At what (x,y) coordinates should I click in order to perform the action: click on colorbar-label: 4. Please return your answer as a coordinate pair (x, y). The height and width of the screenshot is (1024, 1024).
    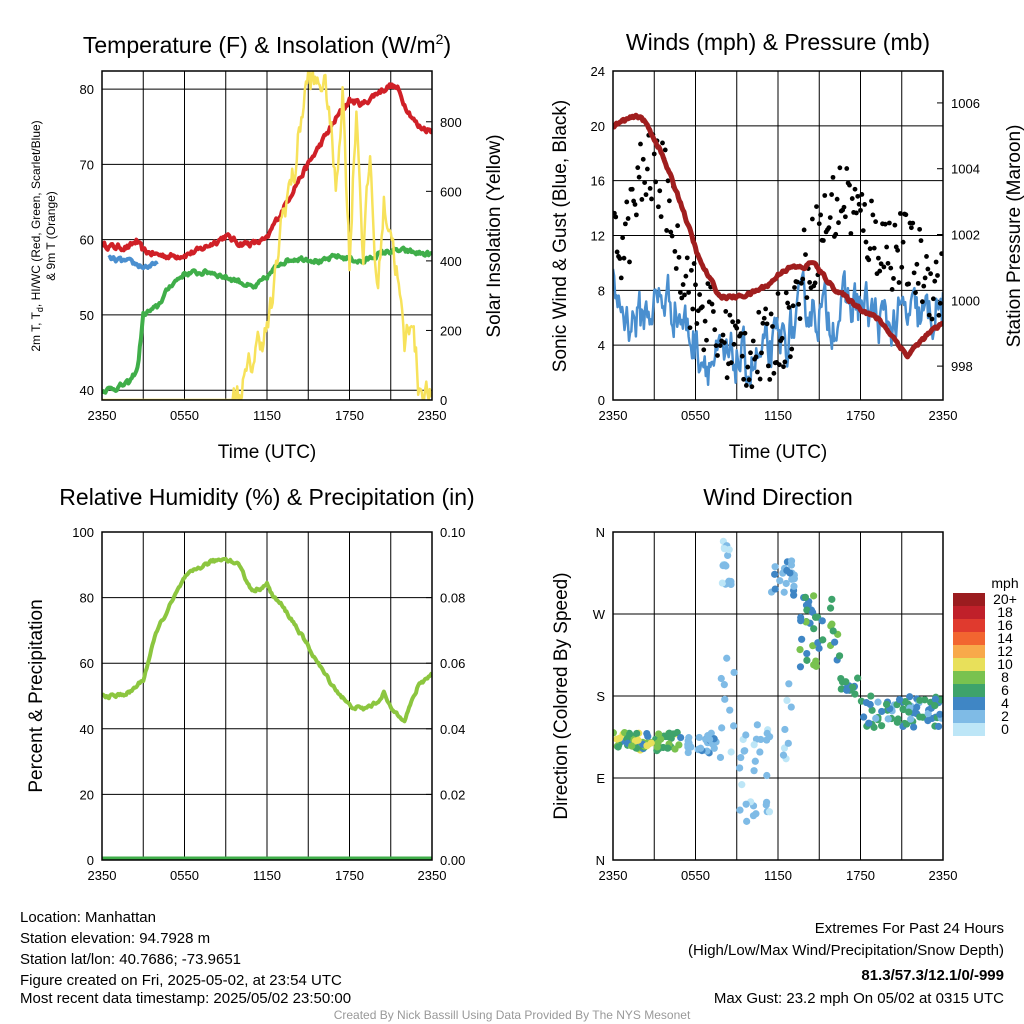
    Looking at the image, I should click on (1005, 703).